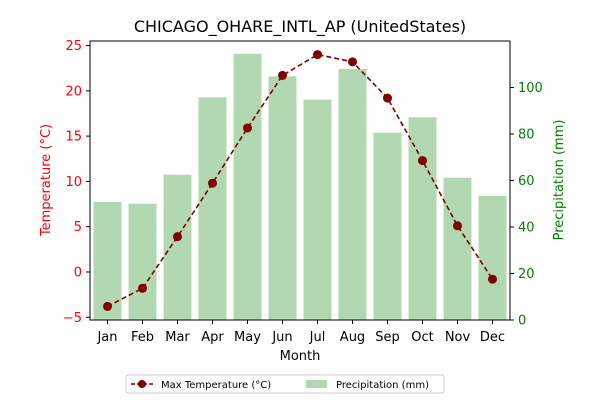 The image size is (600, 400). I want to click on precip-bar-jul, so click(317, 209).